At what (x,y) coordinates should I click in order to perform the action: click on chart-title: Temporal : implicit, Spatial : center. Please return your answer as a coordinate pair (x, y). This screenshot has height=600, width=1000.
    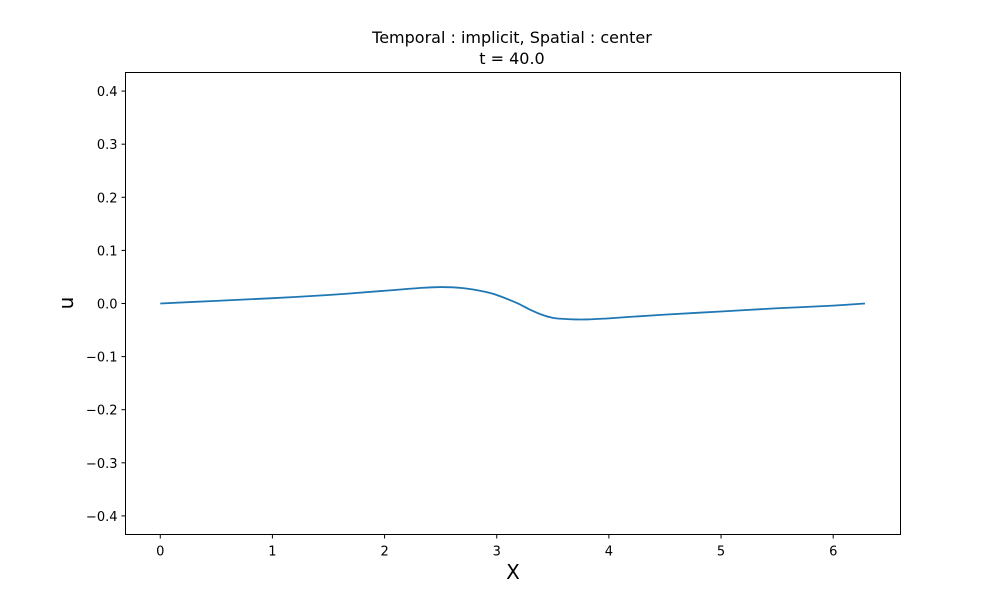
    Looking at the image, I should click on (511, 37).